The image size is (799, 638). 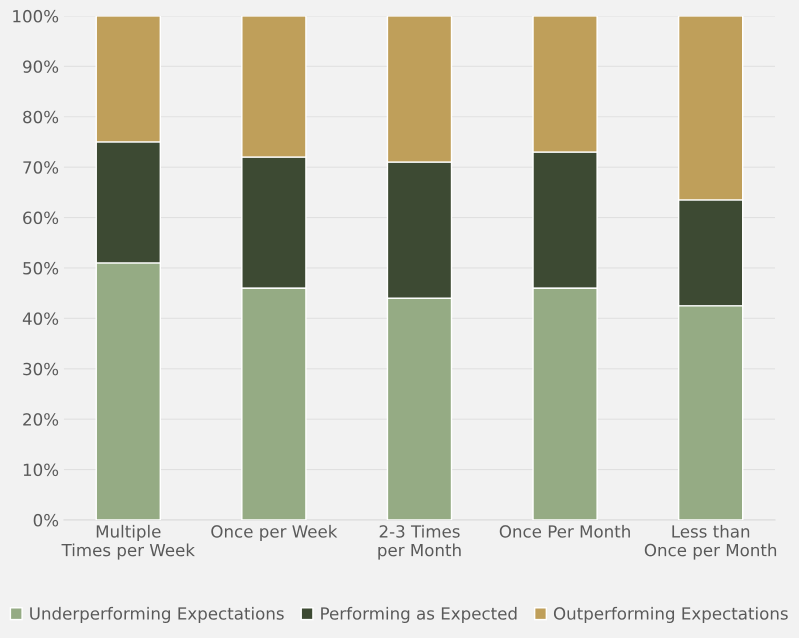 I want to click on y-tick-label: 70%, so click(x=40, y=167).